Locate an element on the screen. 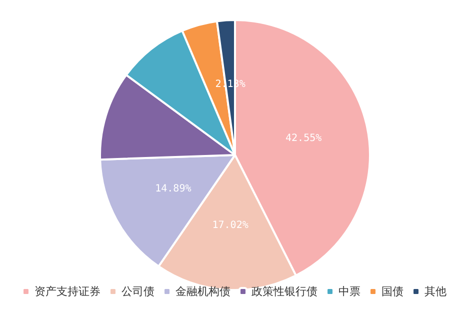 The height and width of the screenshot is (326, 468). legend-label: 政策性银行债 is located at coordinates (285, 291).